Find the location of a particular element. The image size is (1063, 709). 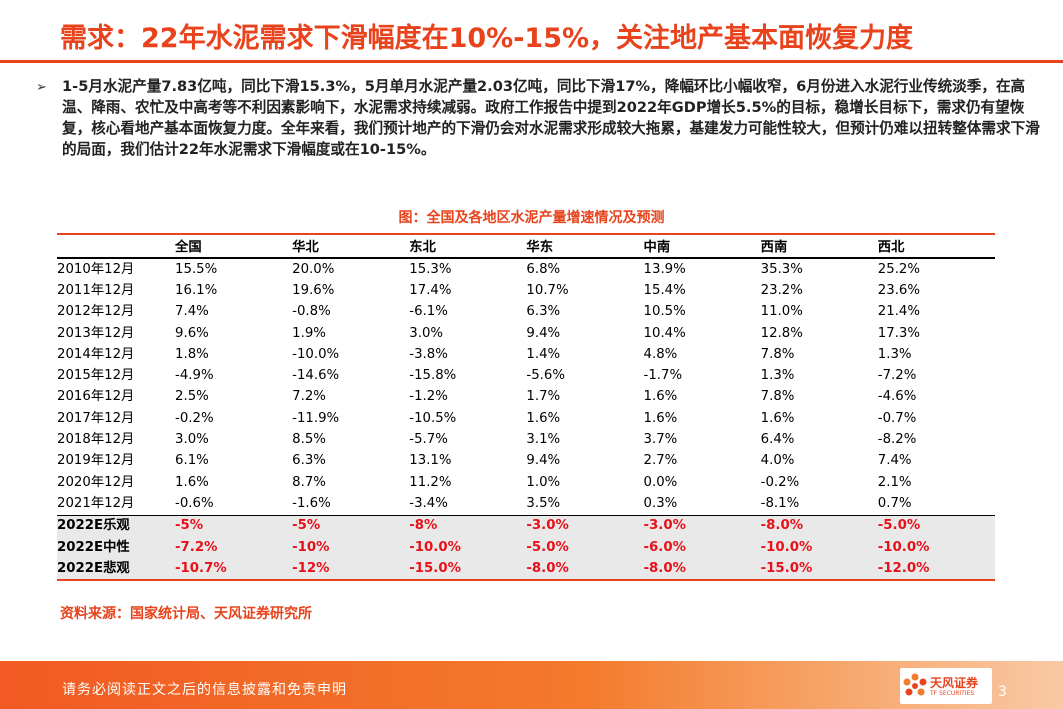

row-label: 2017年12月 is located at coordinates (96, 418).